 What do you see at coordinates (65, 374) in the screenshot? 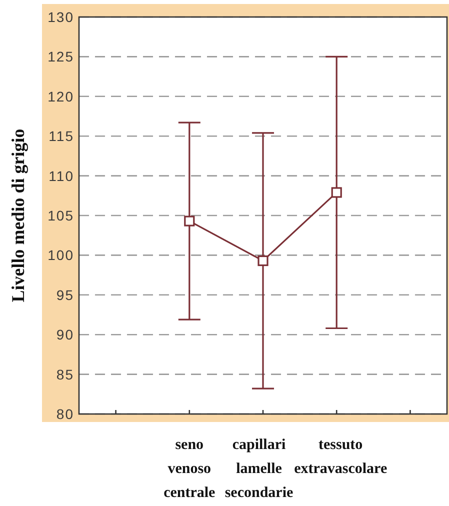
I see `y-tick-label: 85` at bounding box center [65, 374].